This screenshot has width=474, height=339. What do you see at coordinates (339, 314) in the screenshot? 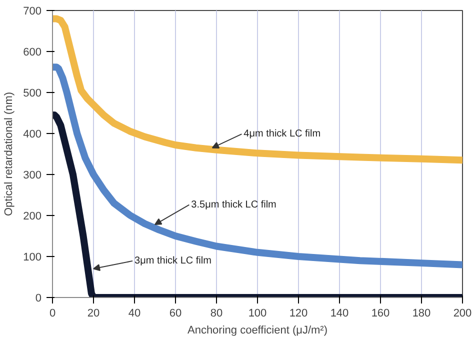
I see `x-tick-label: 140` at bounding box center [339, 314].